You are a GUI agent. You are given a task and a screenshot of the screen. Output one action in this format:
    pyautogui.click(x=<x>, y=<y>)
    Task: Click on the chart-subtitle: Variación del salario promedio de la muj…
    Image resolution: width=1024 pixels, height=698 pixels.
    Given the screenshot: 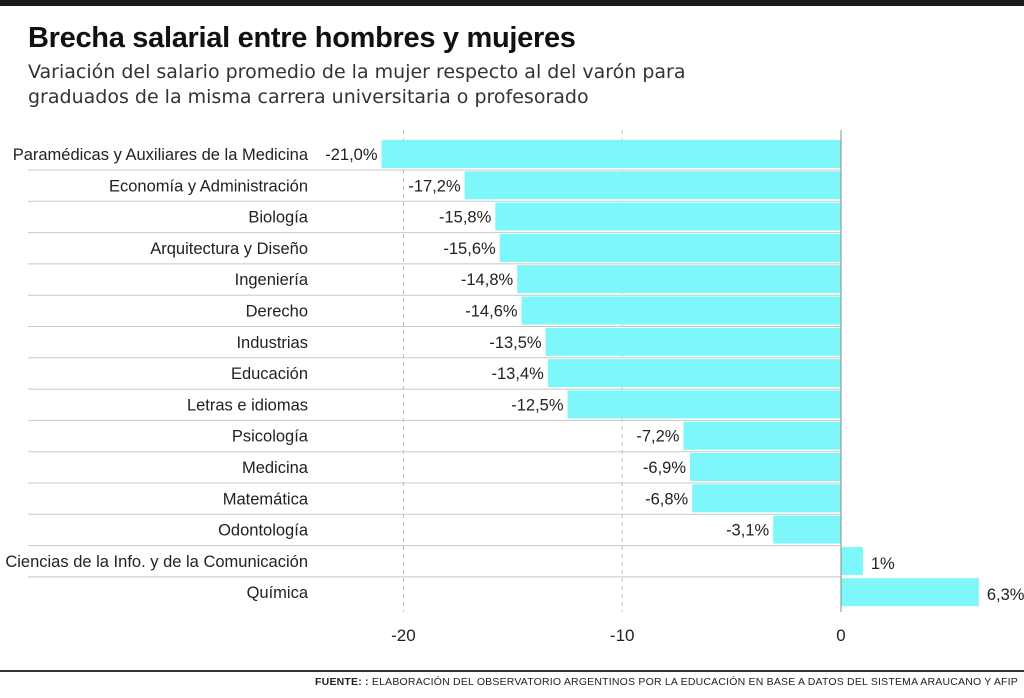 What is the action you would take?
    pyautogui.click(x=357, y=84)
    